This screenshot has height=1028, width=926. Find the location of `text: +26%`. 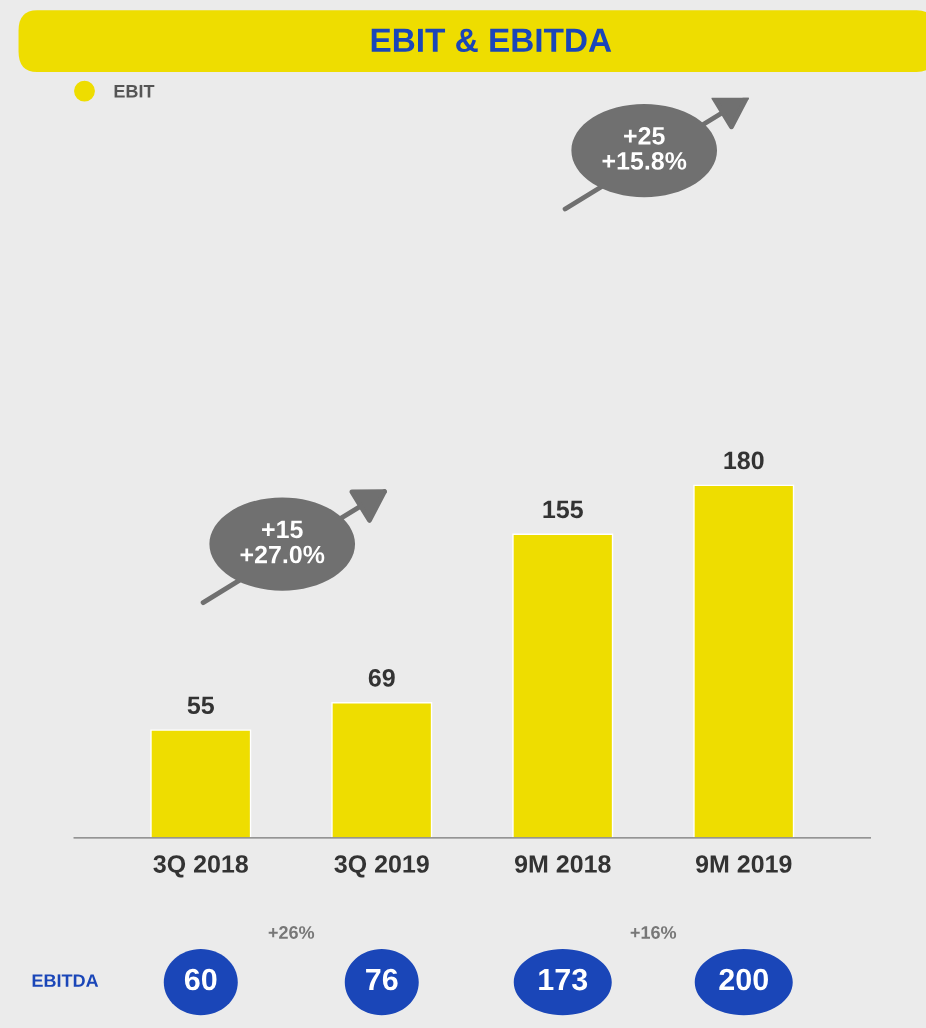

text: +26% is located at coordinates (291, 932).